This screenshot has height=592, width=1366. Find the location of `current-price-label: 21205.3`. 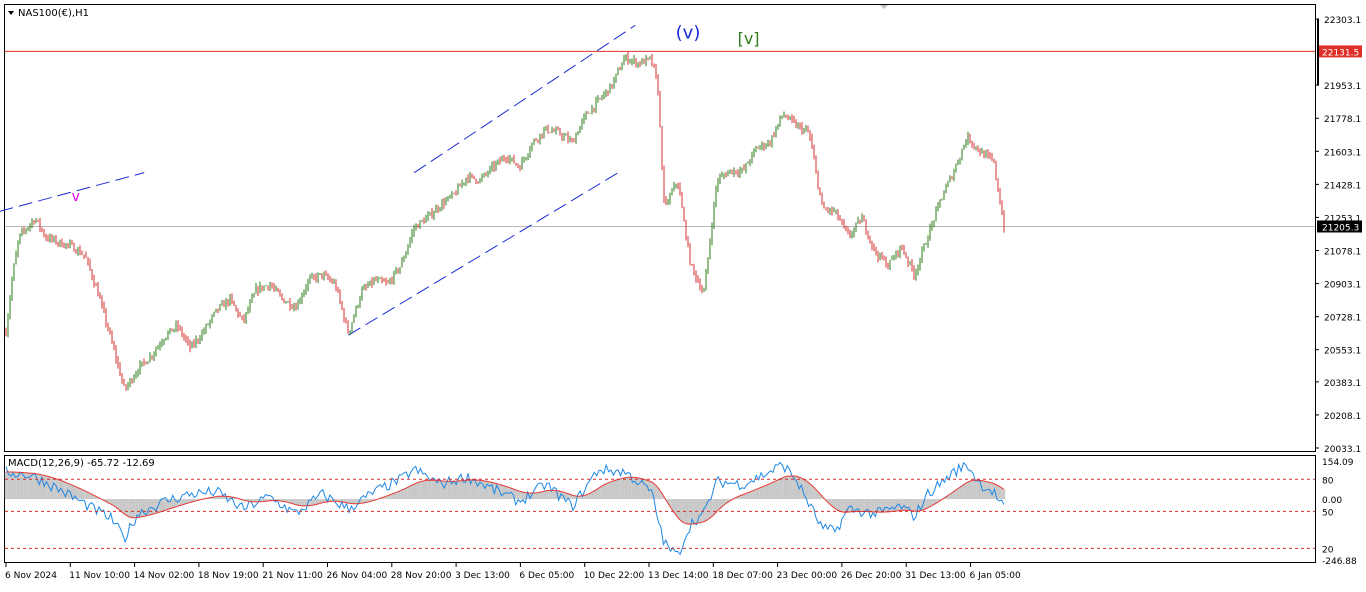

current-price-label: 21205.3 is located at coordinates (1340, 228).